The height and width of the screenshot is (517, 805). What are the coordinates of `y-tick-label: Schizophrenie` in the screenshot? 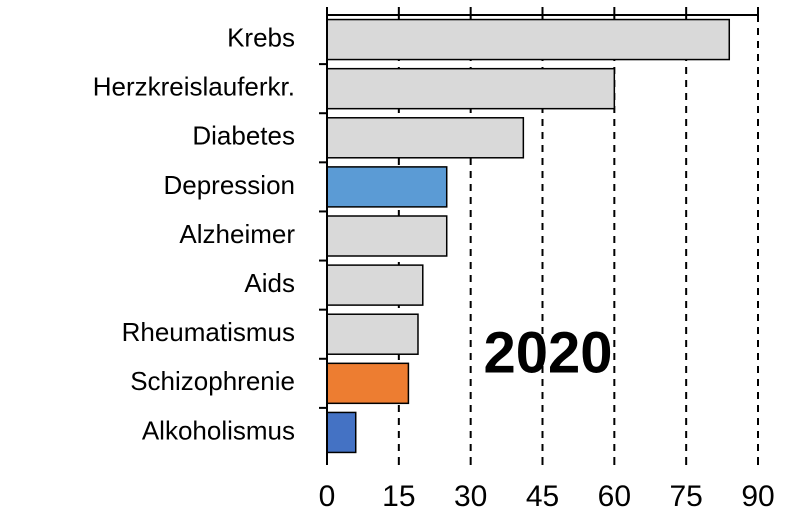 It's located at (212, 381).